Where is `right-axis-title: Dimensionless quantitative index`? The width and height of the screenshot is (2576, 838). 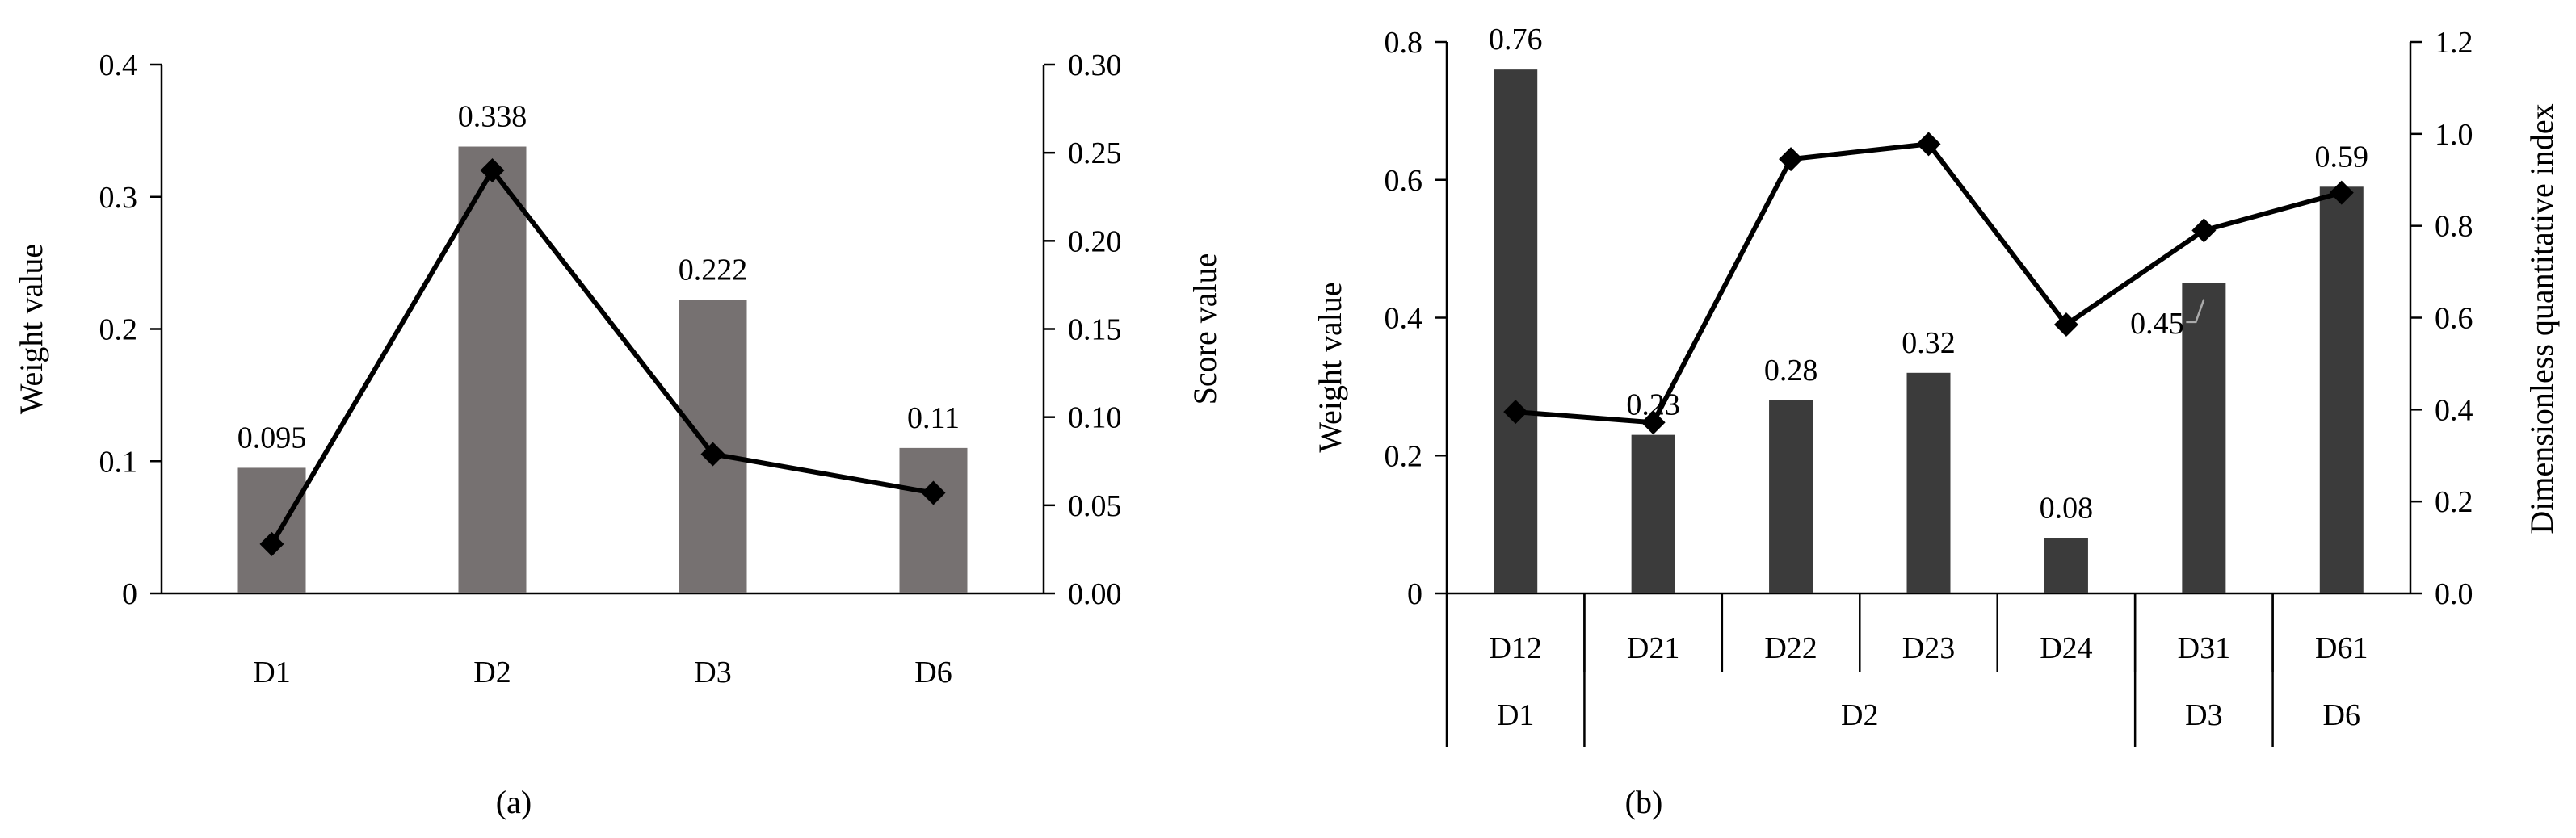 right-axis-title: Dimensionless quantitative index is located at coordinates (2542, 318).